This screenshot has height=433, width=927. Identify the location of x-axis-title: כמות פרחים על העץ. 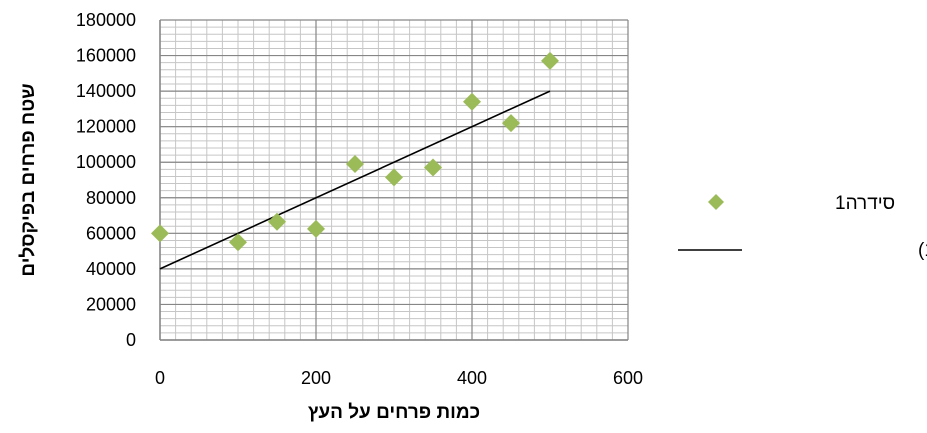
(394, 412).